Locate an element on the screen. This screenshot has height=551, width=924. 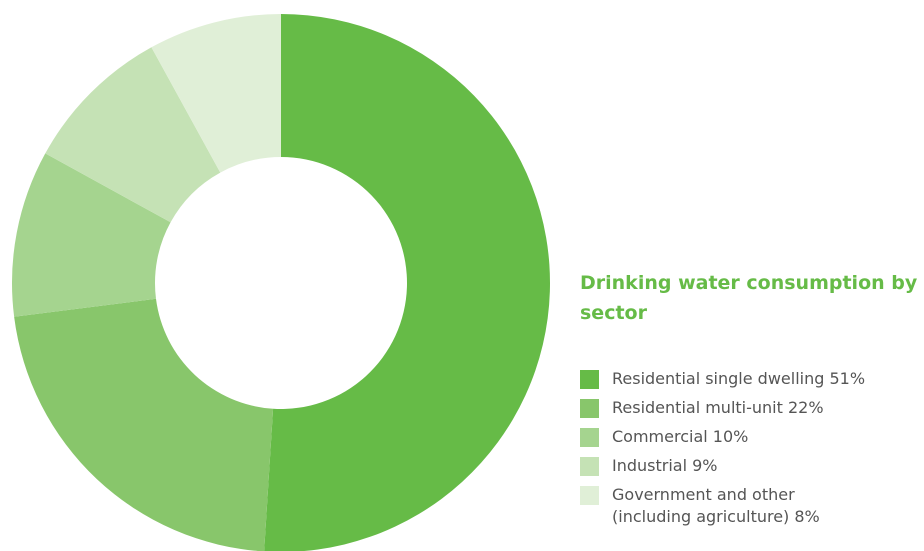
legend-item-residential-multi: Residential multi-unit 22% is located at coordinates (750, 408).